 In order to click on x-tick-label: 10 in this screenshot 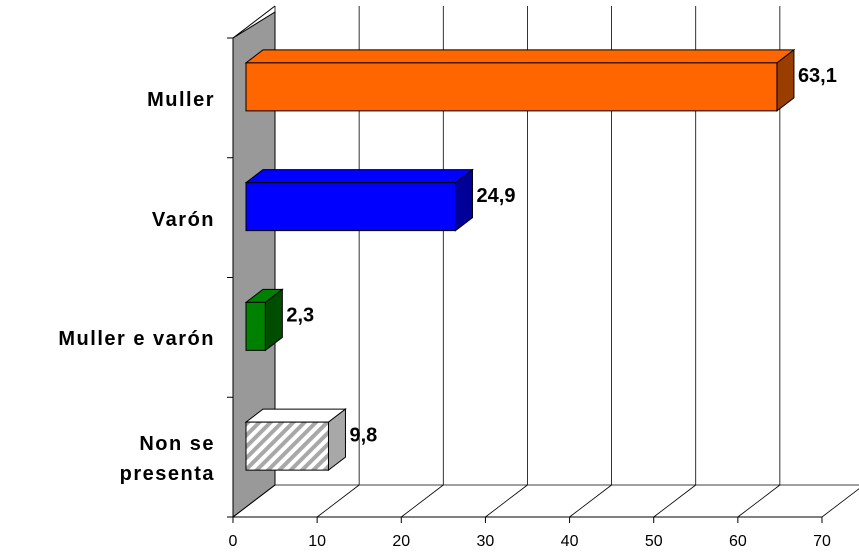, I will do `click(317, 541)`.